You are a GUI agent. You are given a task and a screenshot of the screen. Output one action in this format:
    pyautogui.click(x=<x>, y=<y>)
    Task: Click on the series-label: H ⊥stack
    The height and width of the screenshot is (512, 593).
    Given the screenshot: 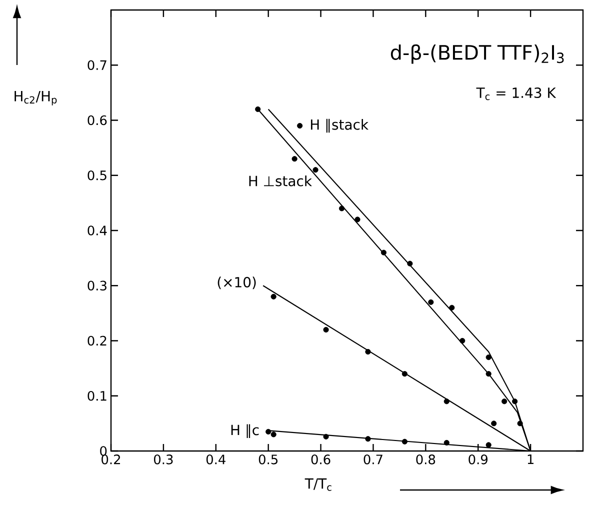 What is the action you would take?
    pyautogui.click(x=280, y=180)
    